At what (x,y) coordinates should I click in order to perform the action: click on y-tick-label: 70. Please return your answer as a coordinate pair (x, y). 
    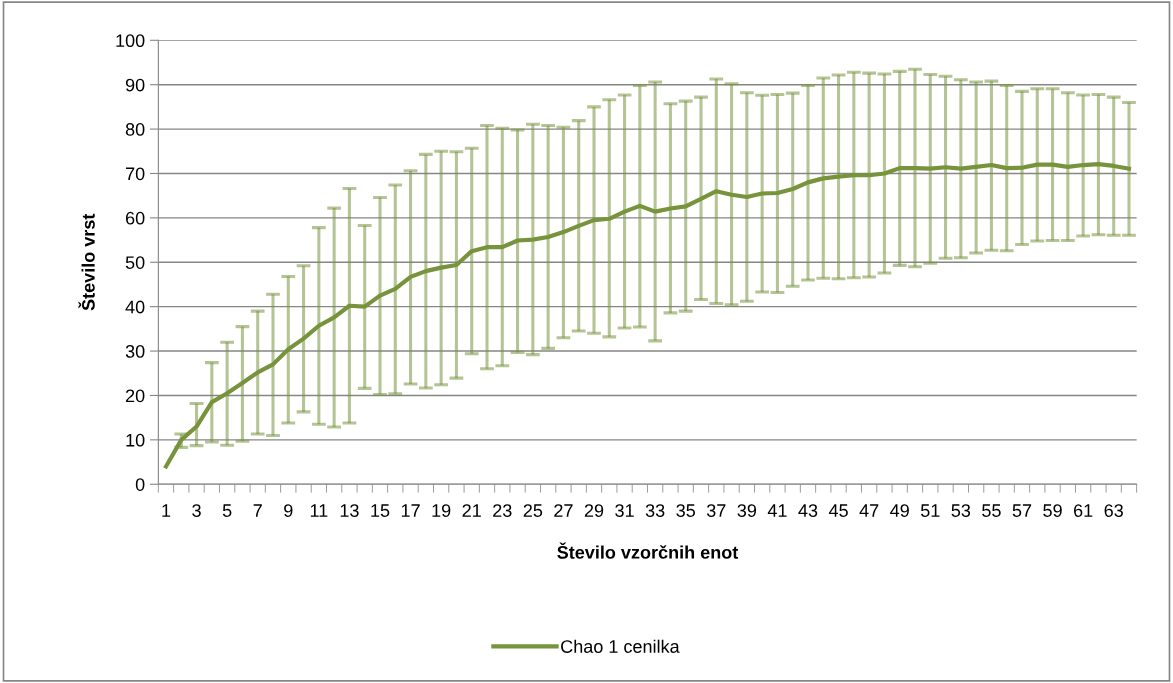
    Looking at the image, I should click on (135, 174).